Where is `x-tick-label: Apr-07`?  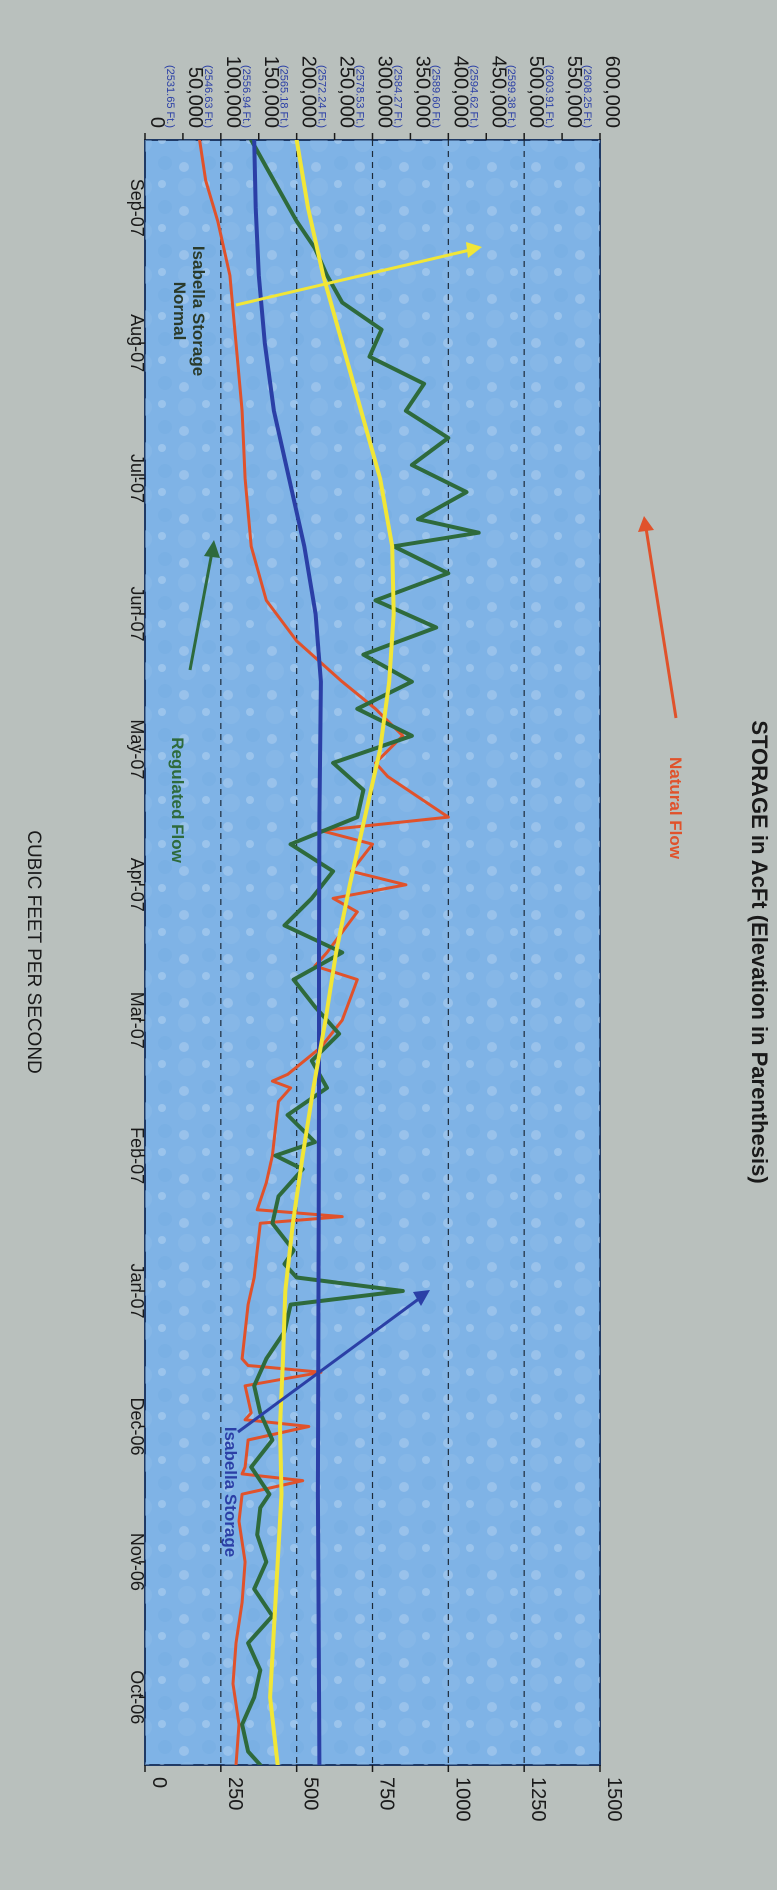 x-tick-label: Apr-07 is located at coordinates (137, 885).